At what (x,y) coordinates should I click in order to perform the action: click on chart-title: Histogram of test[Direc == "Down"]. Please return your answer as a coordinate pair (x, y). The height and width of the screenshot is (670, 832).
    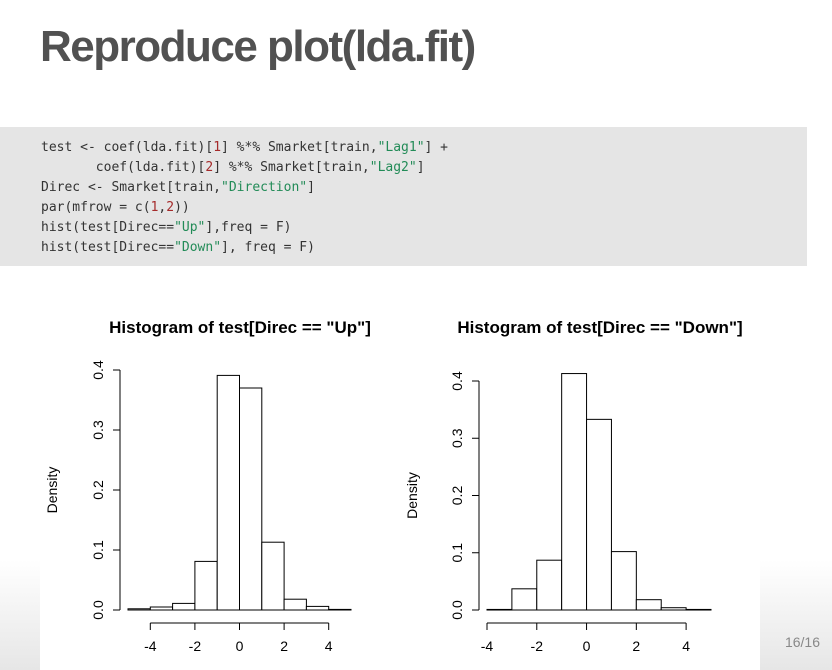
    Looking at the image, I should click on (599, 327).